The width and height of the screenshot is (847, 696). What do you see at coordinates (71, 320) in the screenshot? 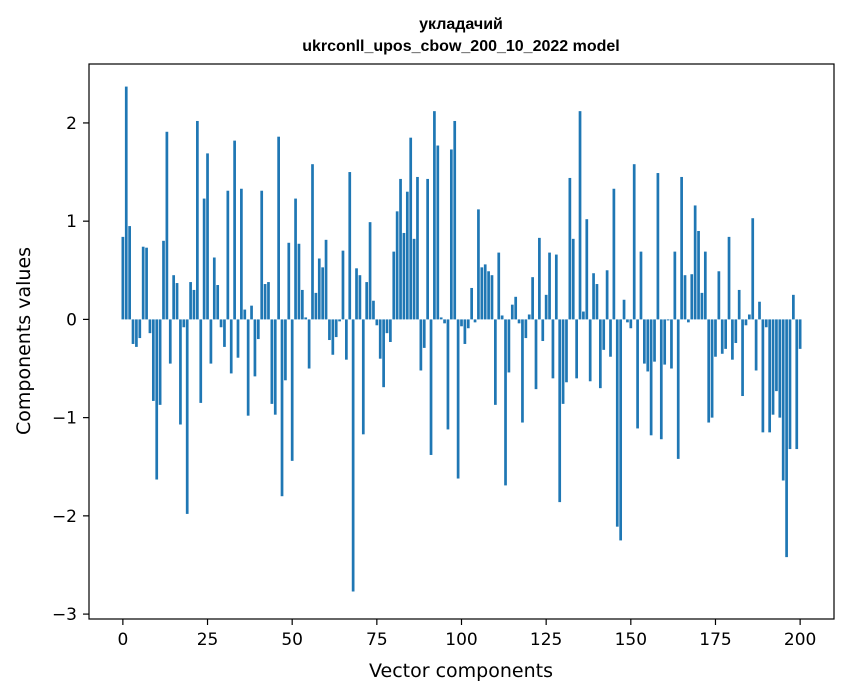
I see `y-tick-label: 0` at bounding box center [71, 320].